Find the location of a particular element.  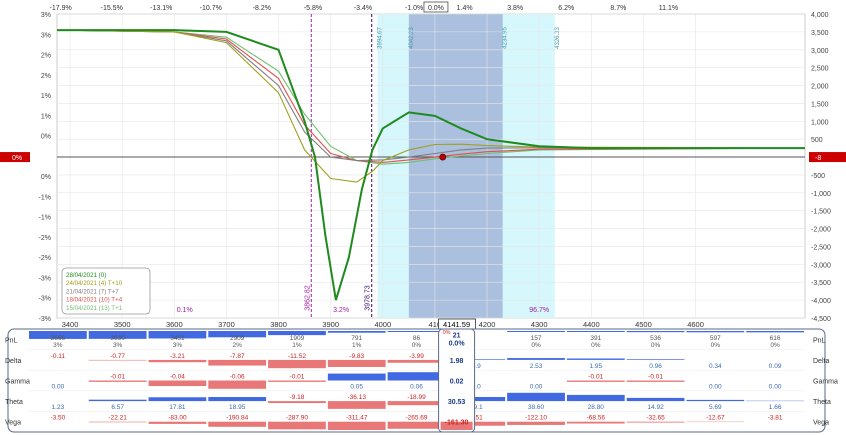

top-pct-6: -3.4% is located at coordinates (363, 8).